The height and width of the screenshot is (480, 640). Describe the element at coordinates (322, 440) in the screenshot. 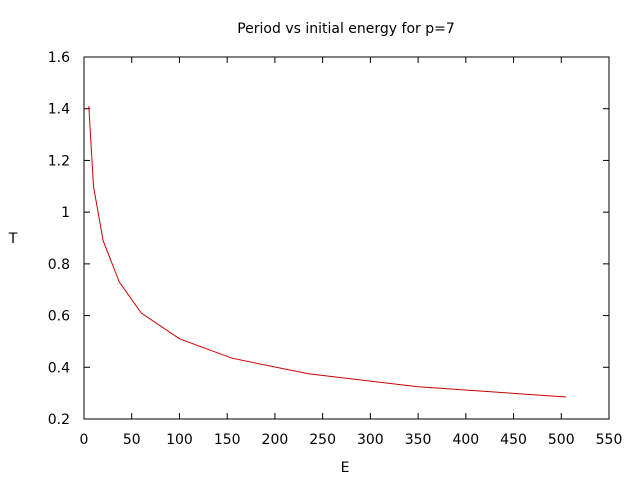

I see `x-tick-label: 250` at that location.